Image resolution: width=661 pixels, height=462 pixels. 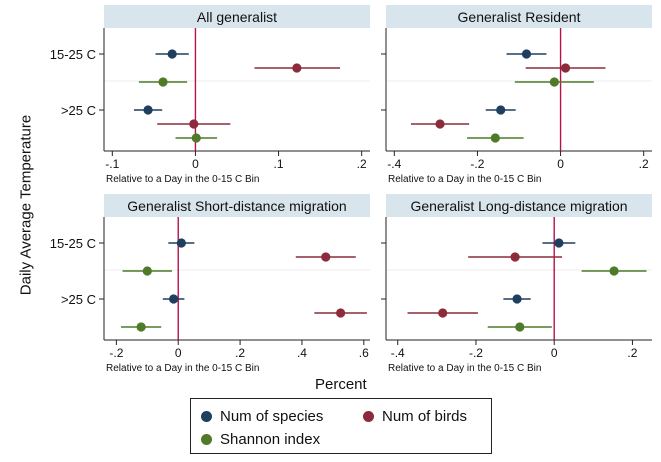 I want to click on panel-3-x-axis-label: Relative to a Day in the 0-15 C Bin, so click(x=182, y=368).